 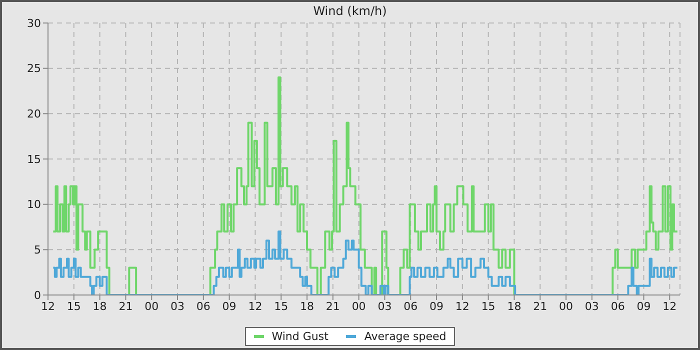 What do you see at coordinates (34, 114) in the screenshot?
I see `y-tick-label: 20` at bounding box center [34, 114].